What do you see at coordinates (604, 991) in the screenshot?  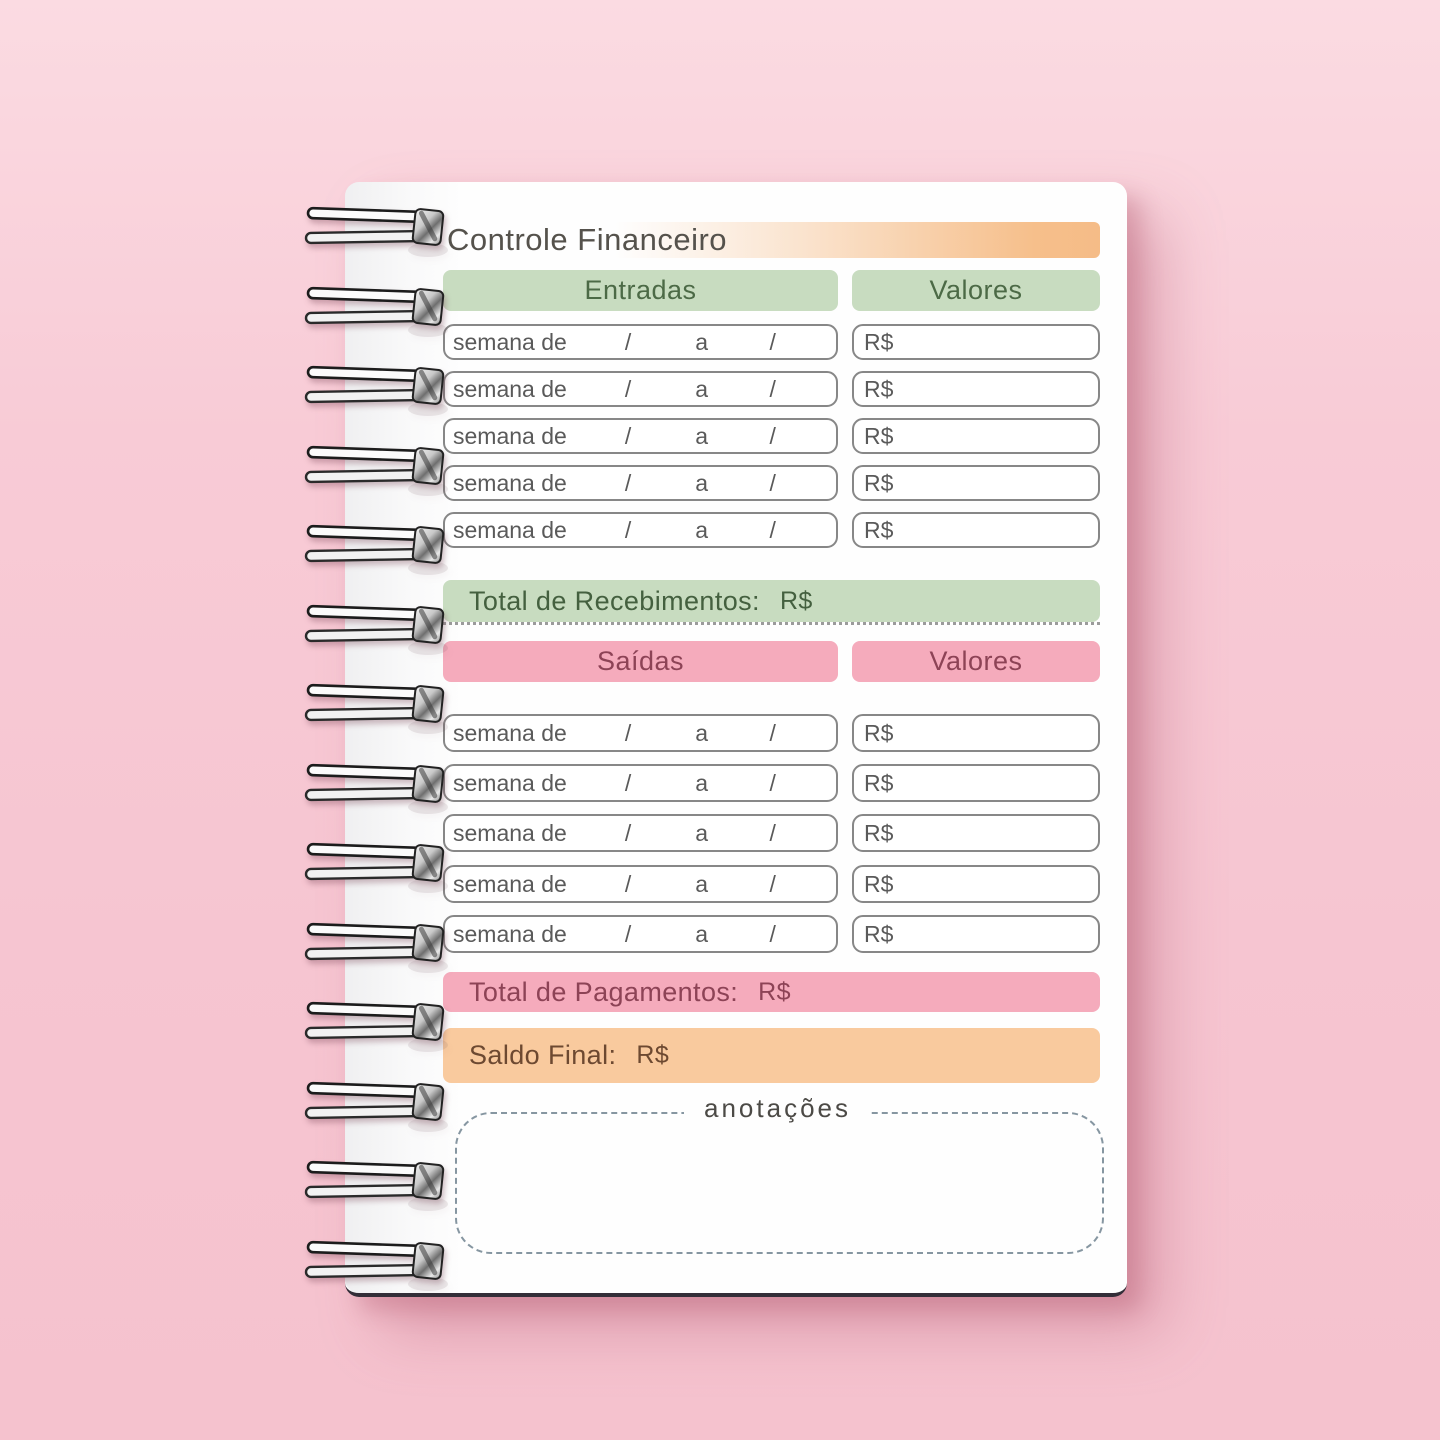 I see `expense-total-label: Total de Pagamentos:` at bounding box center [604, 991].